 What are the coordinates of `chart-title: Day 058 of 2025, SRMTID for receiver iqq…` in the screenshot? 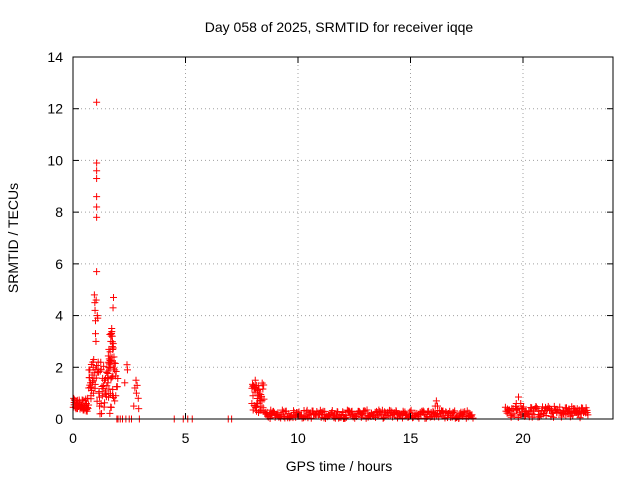 It's located at (339, 27).